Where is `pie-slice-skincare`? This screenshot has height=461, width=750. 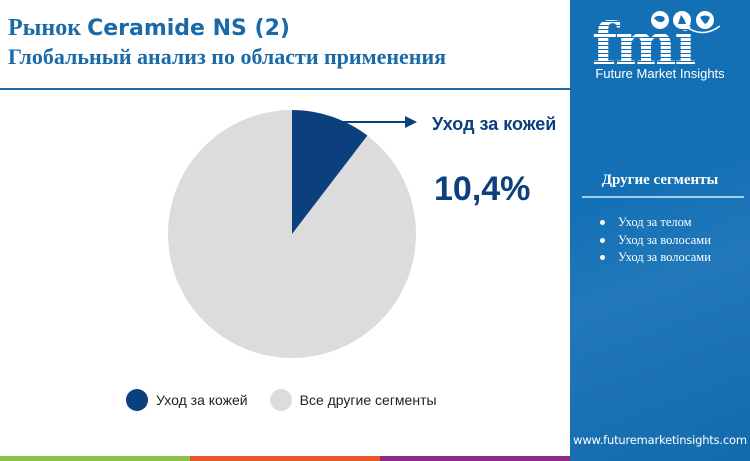 pie-slice-skincare is located at coordinates (330, 172).